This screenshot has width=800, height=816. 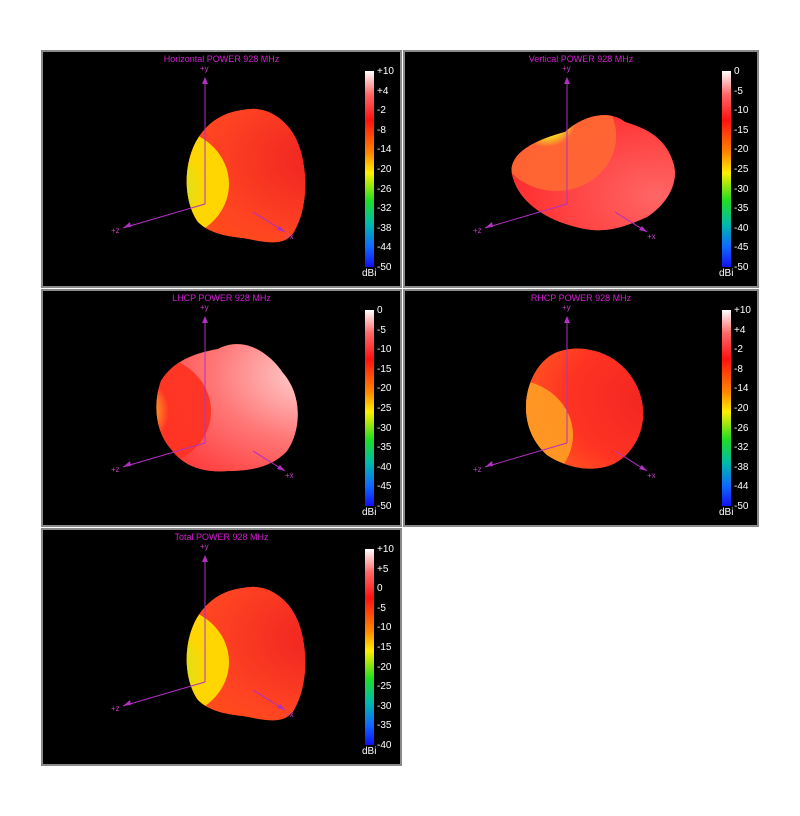 I want to click on colorbar-tick-label: +5, so click(x=383, y=569).